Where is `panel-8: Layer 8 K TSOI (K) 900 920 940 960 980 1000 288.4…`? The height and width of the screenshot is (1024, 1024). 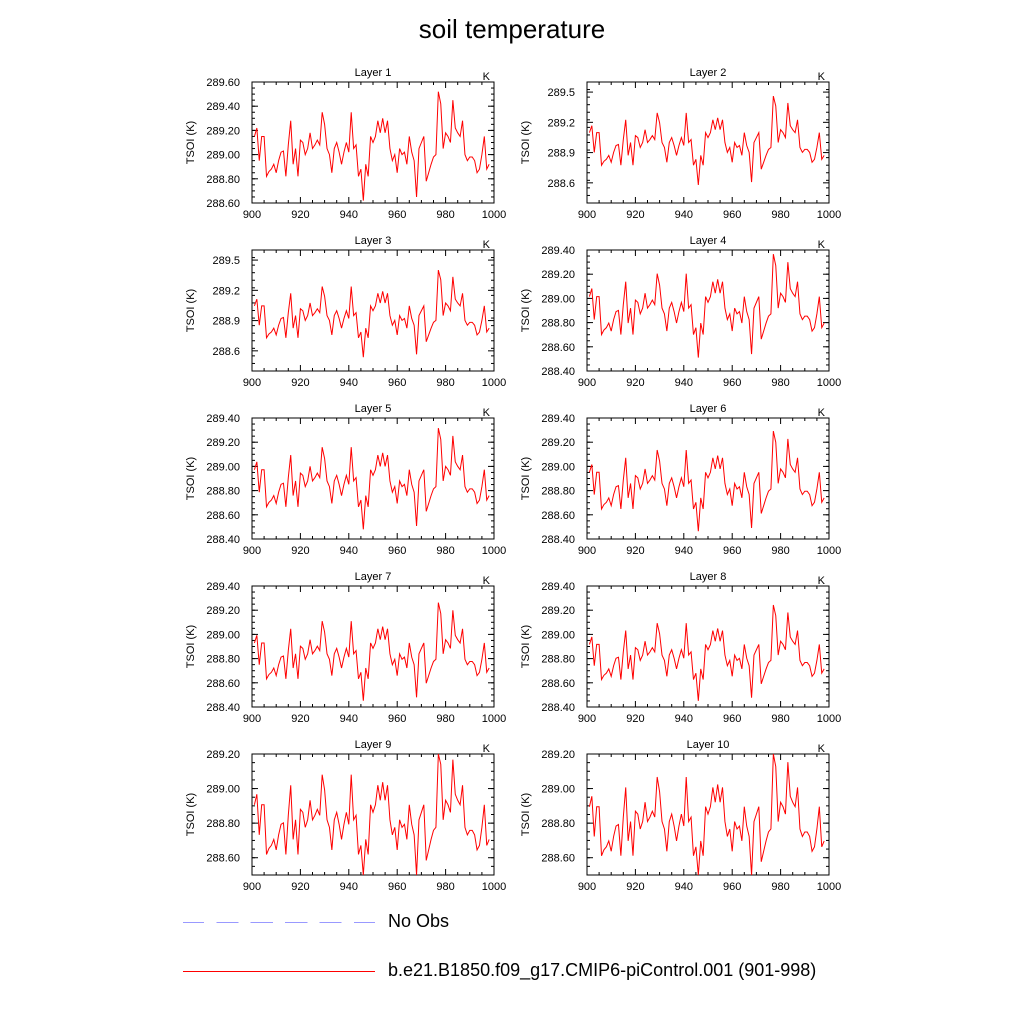 panel-8: Layer 8 K TSOI (K) 900 920 940 960 980 1000 288.4… is located at coordinates (680, 648).